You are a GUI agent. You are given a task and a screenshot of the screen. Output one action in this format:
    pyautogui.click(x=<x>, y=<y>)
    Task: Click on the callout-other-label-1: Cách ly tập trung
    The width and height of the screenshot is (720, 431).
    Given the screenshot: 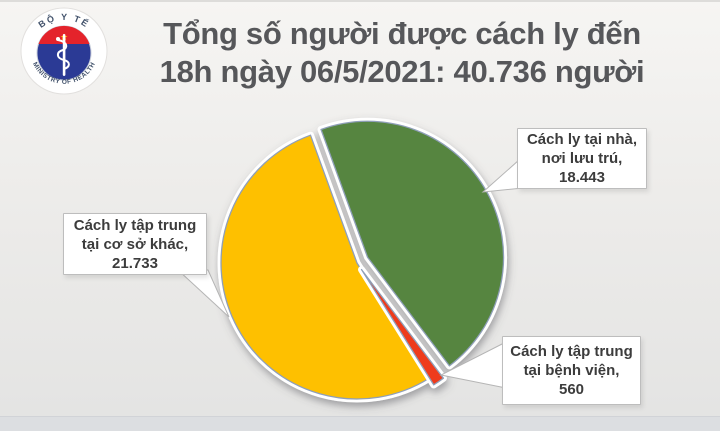 What is the action you would take?
    pyautogui.click(x=135, y=225)
    